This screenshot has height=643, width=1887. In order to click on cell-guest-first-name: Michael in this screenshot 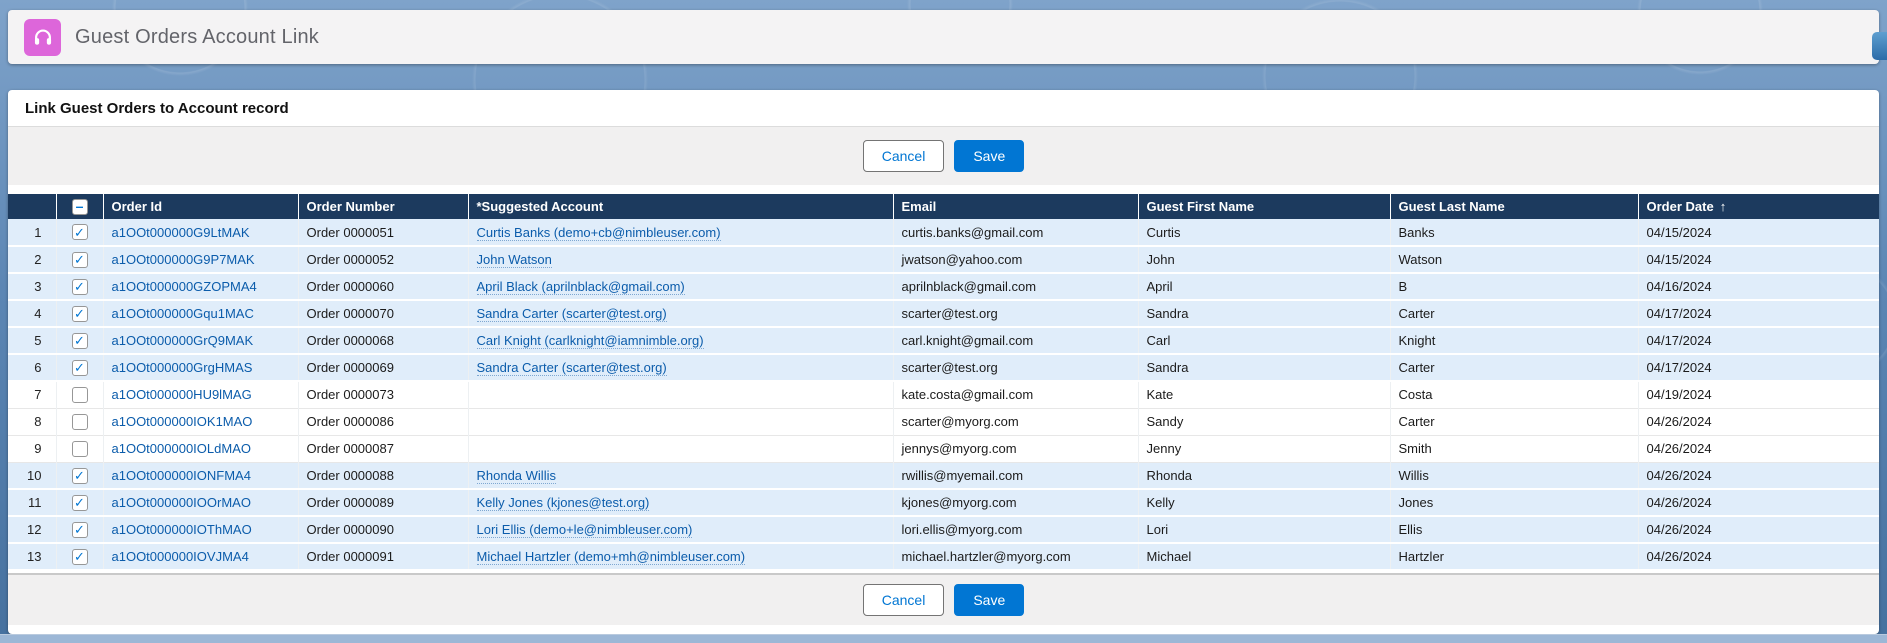, I will do `click(1264, 556)`.